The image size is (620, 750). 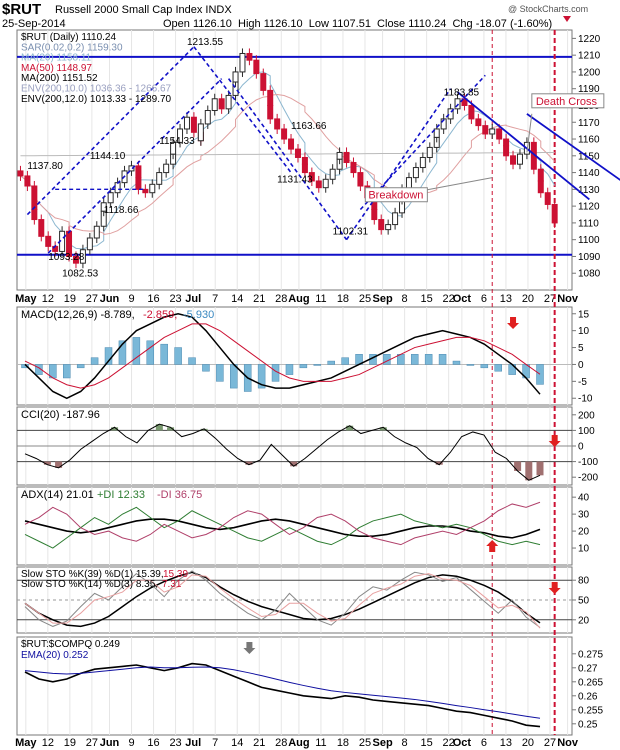 I want to click on adx-y-tick-label: 30, so click(x=584, y=515).